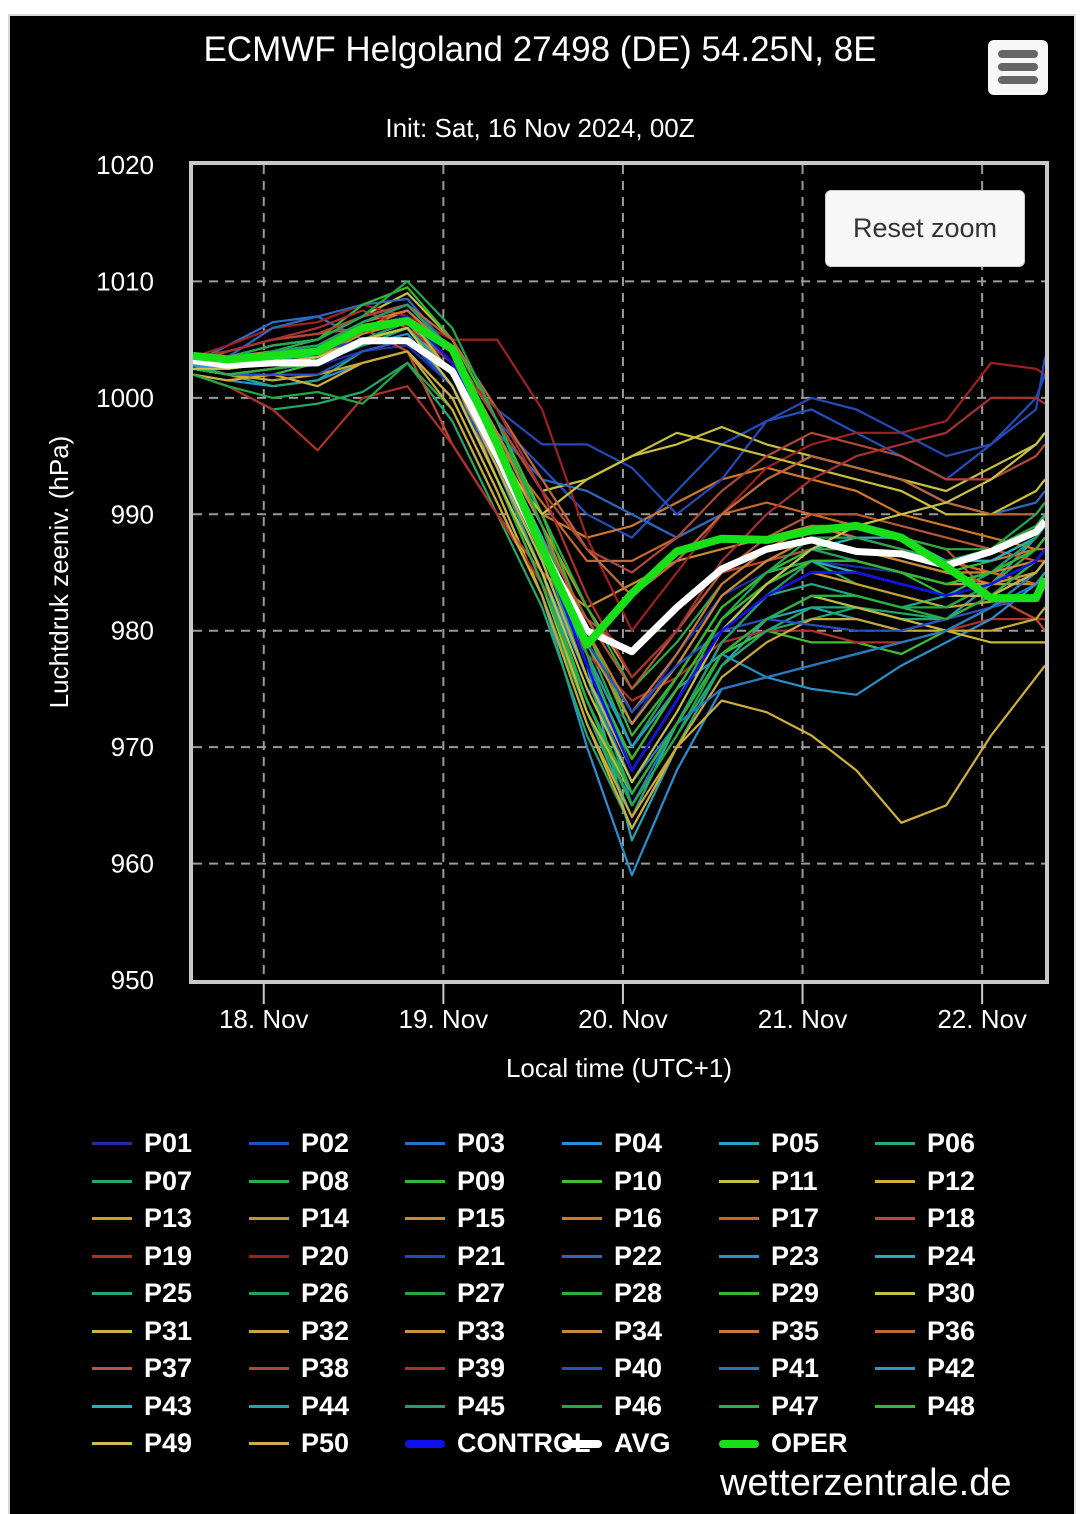  I want to click on legend-label: P40, so click(638, 1368).